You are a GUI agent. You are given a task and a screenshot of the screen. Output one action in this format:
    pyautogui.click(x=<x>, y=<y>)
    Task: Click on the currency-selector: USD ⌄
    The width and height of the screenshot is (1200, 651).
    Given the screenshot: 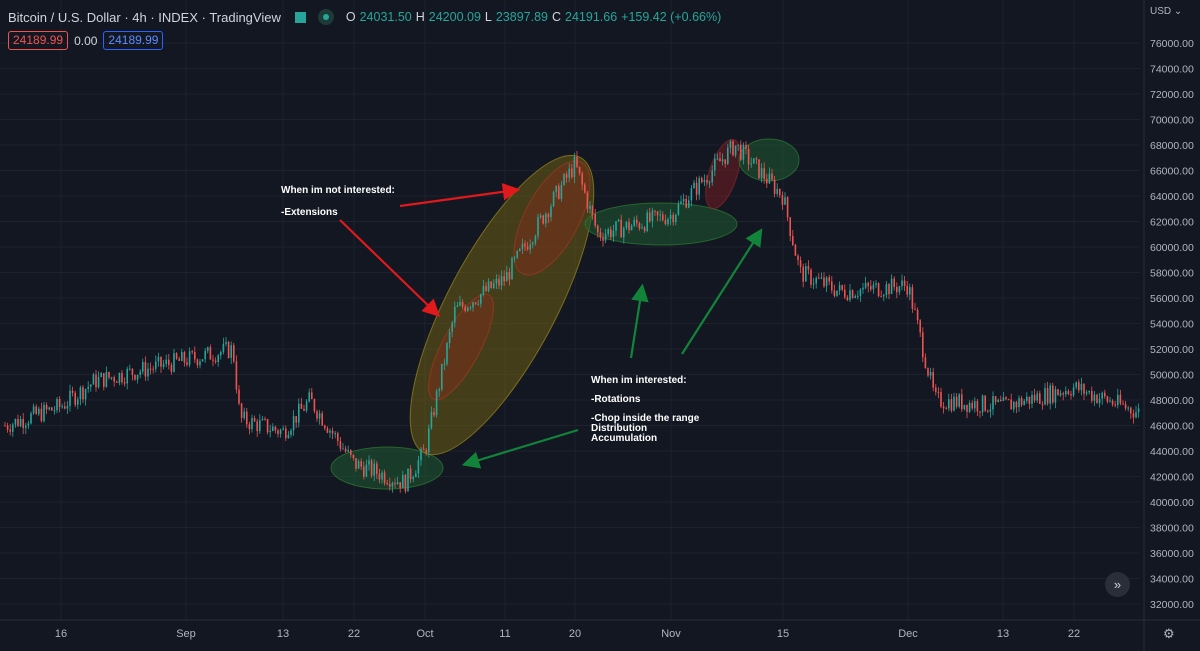 What is the action you would take?
    pyautogui.click(x=1166, y=11)
    